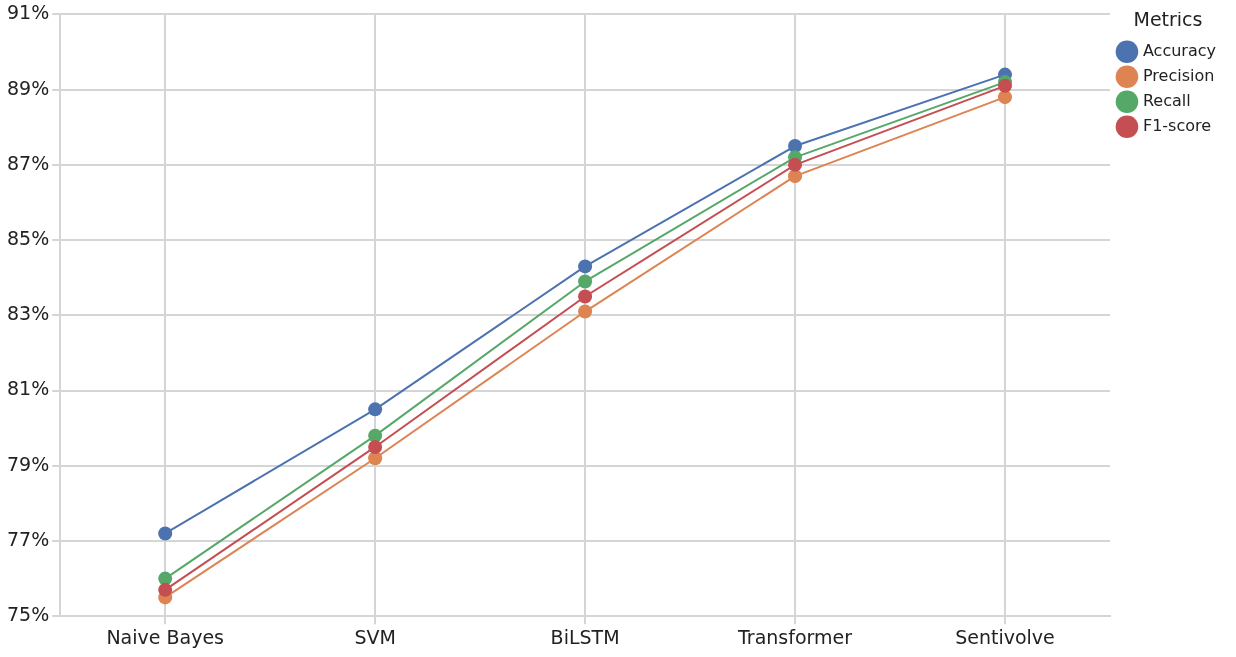 The width and height of the screenshot is (1236, 657). I want to click on y-tick-label: 91%, so click(28, 12).